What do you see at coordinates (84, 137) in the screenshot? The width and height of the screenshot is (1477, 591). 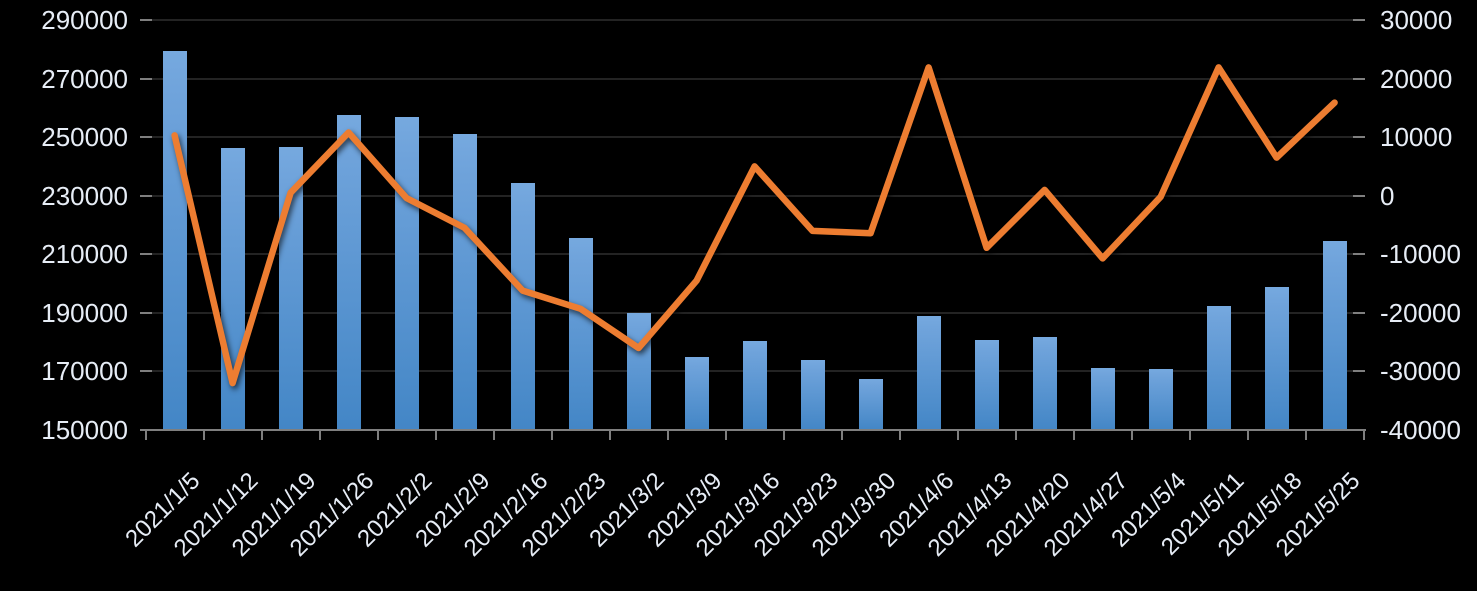 I see `left-axis-tick-label: 250000` at bounding box center [84, 137].